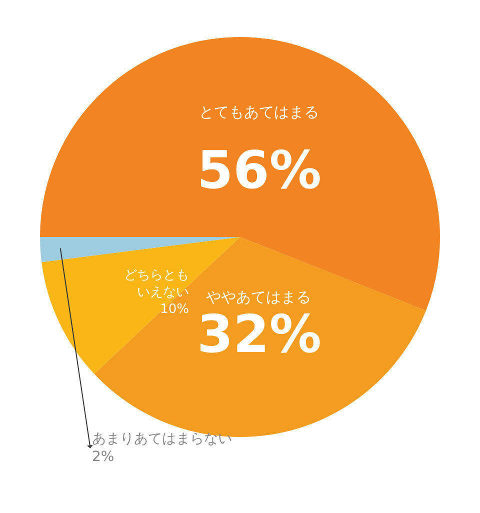  I want to click on slice-label: どちらともいえない, so click(156, 284).